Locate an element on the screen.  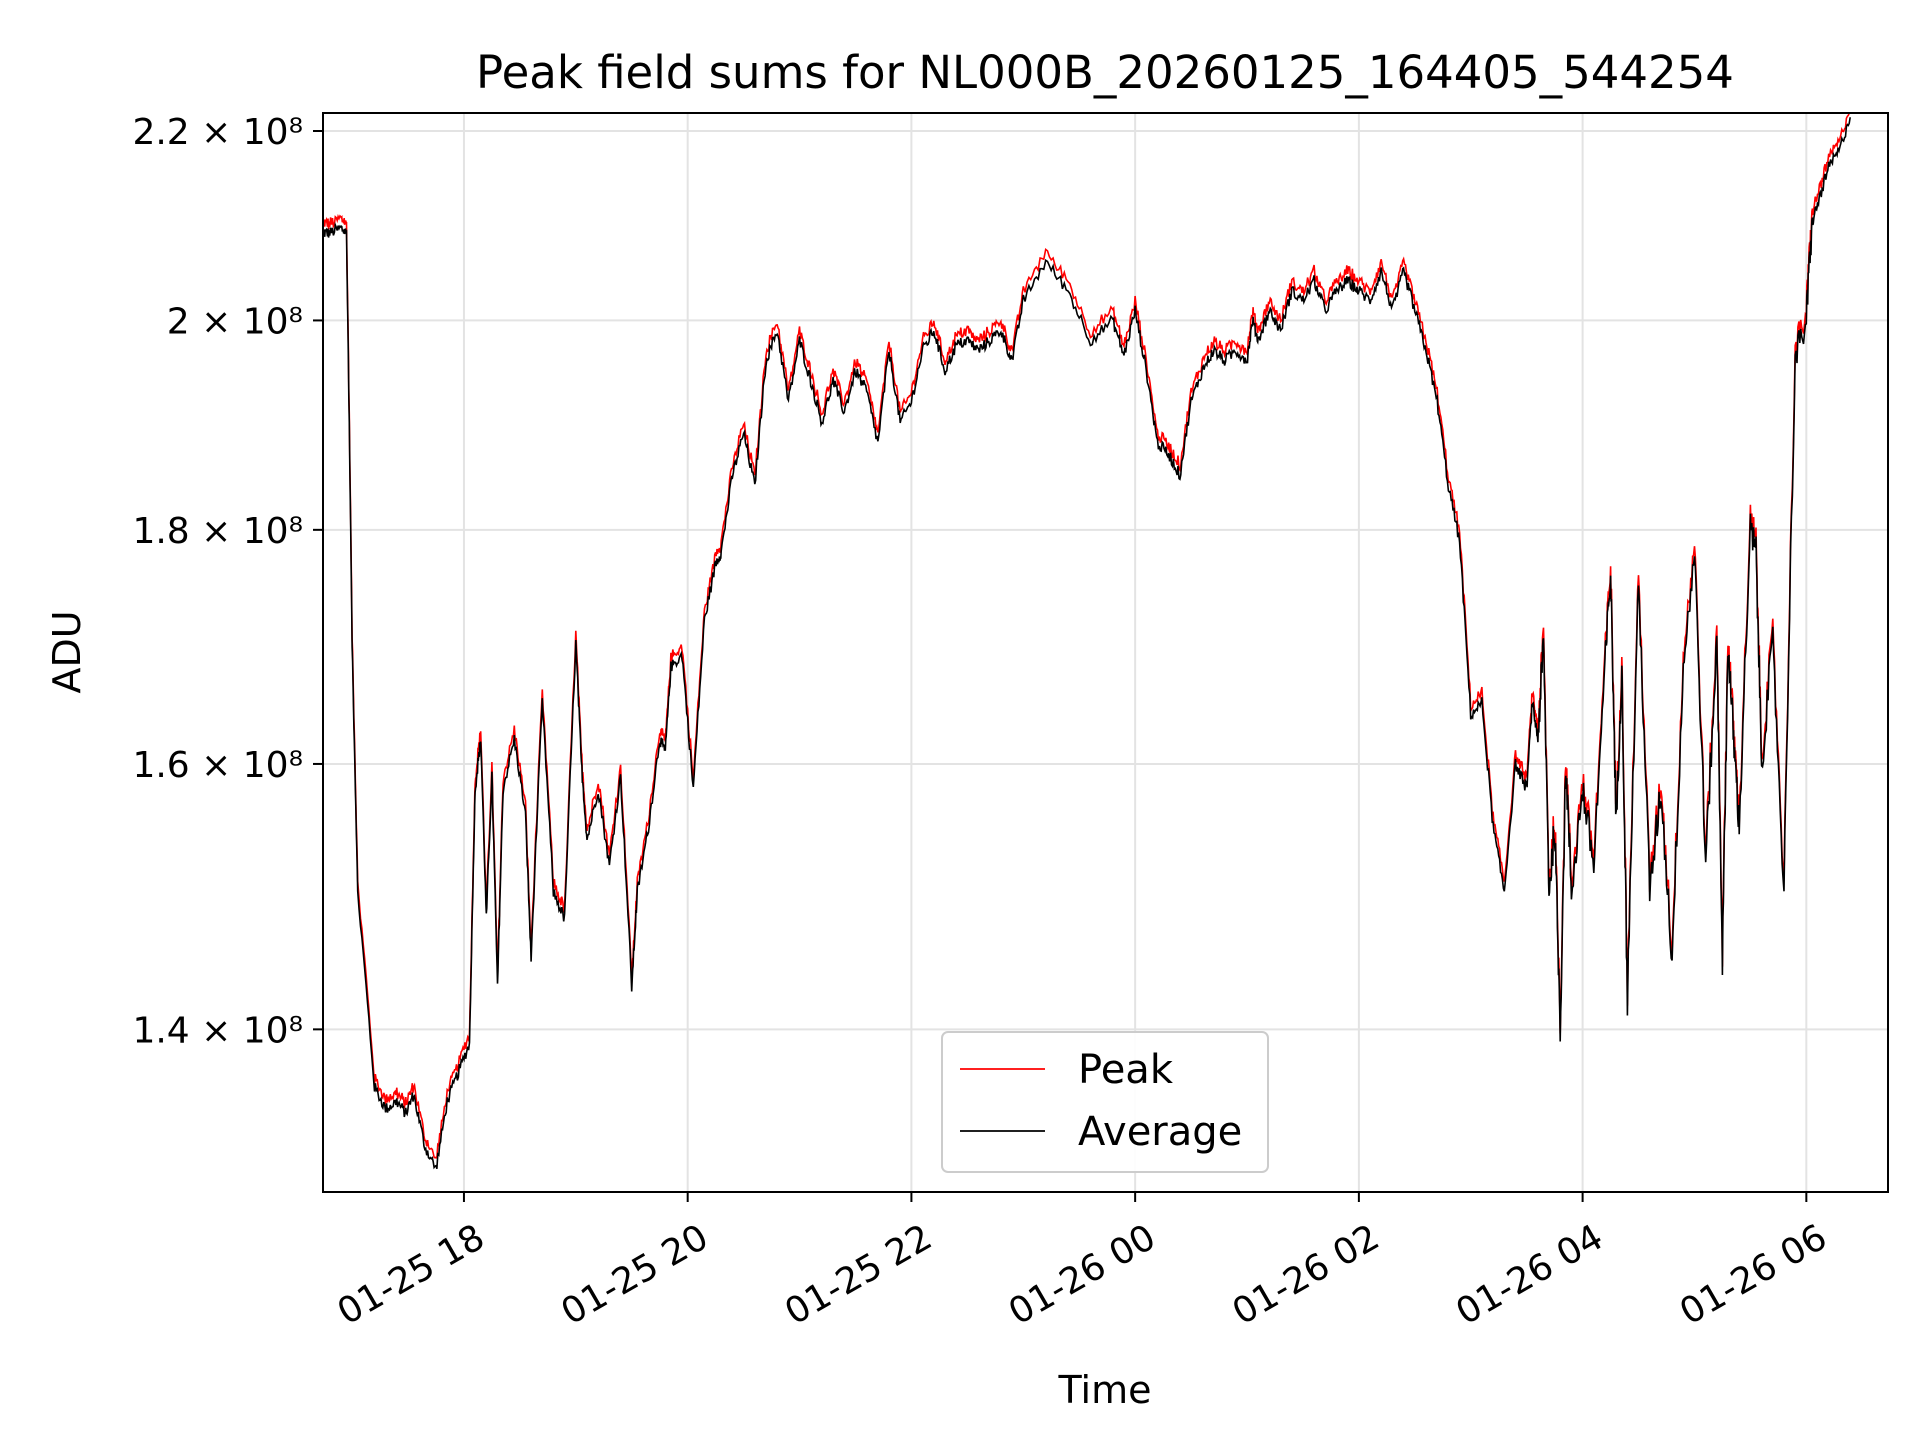
y-tick-label: 1.8 × 10⁸ is located at coordinates (217, 531).